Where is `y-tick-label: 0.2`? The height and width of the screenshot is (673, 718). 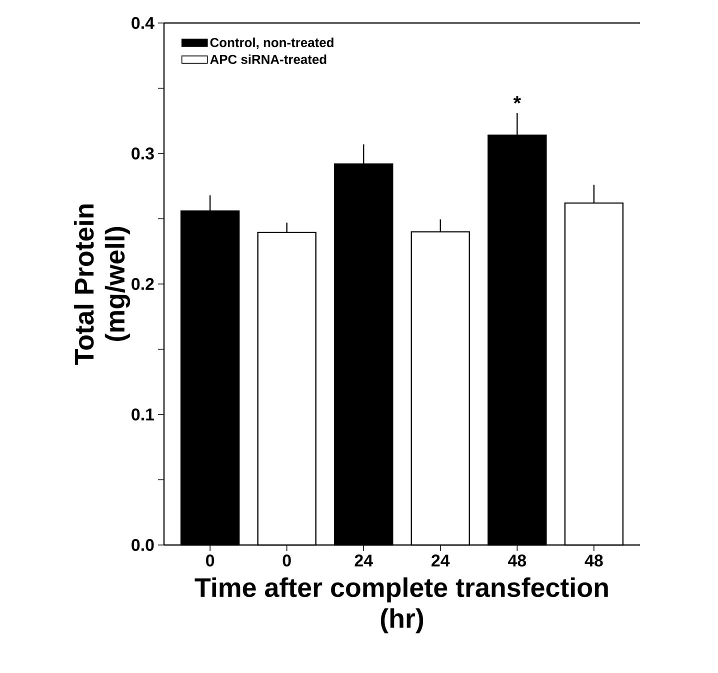 y-tick-label: 0.2 is located at coordinates (143, 284).